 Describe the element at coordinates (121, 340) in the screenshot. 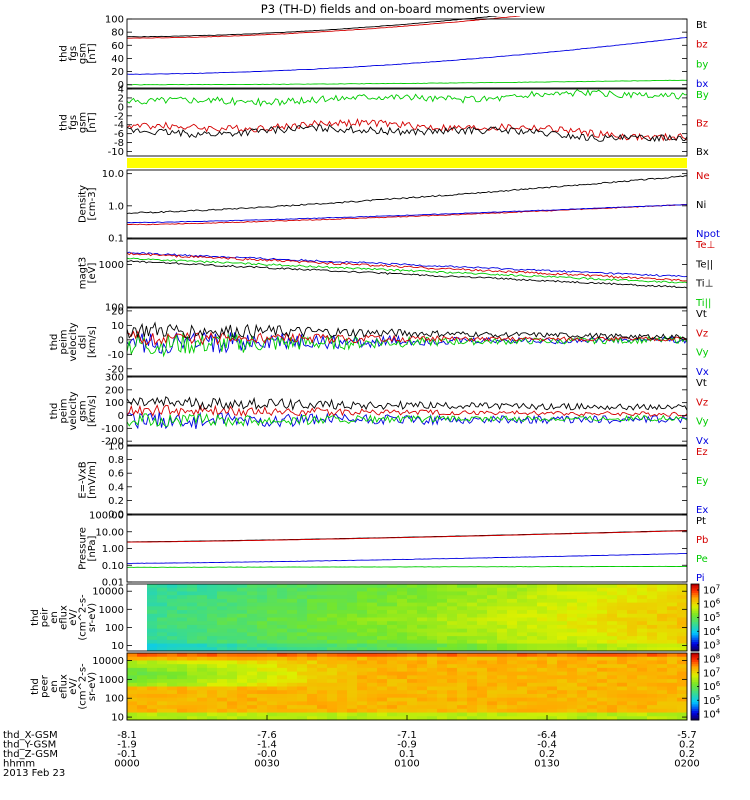

I see `y-tick-label: 0` at that location.